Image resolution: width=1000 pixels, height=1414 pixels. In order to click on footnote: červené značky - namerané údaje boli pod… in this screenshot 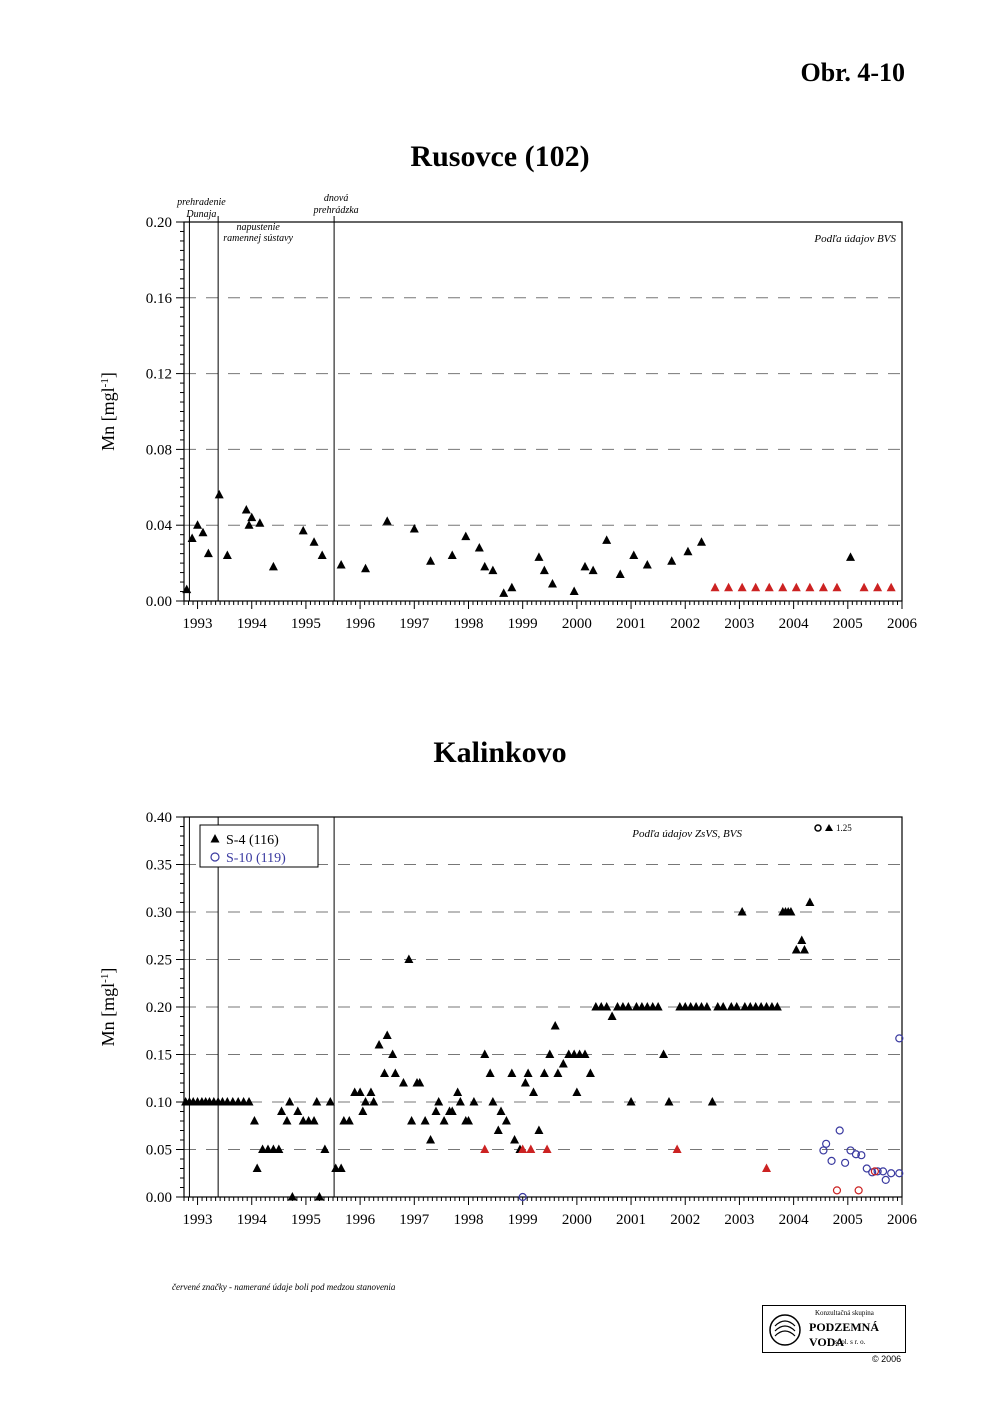, I will do `click(284, 1287)`.